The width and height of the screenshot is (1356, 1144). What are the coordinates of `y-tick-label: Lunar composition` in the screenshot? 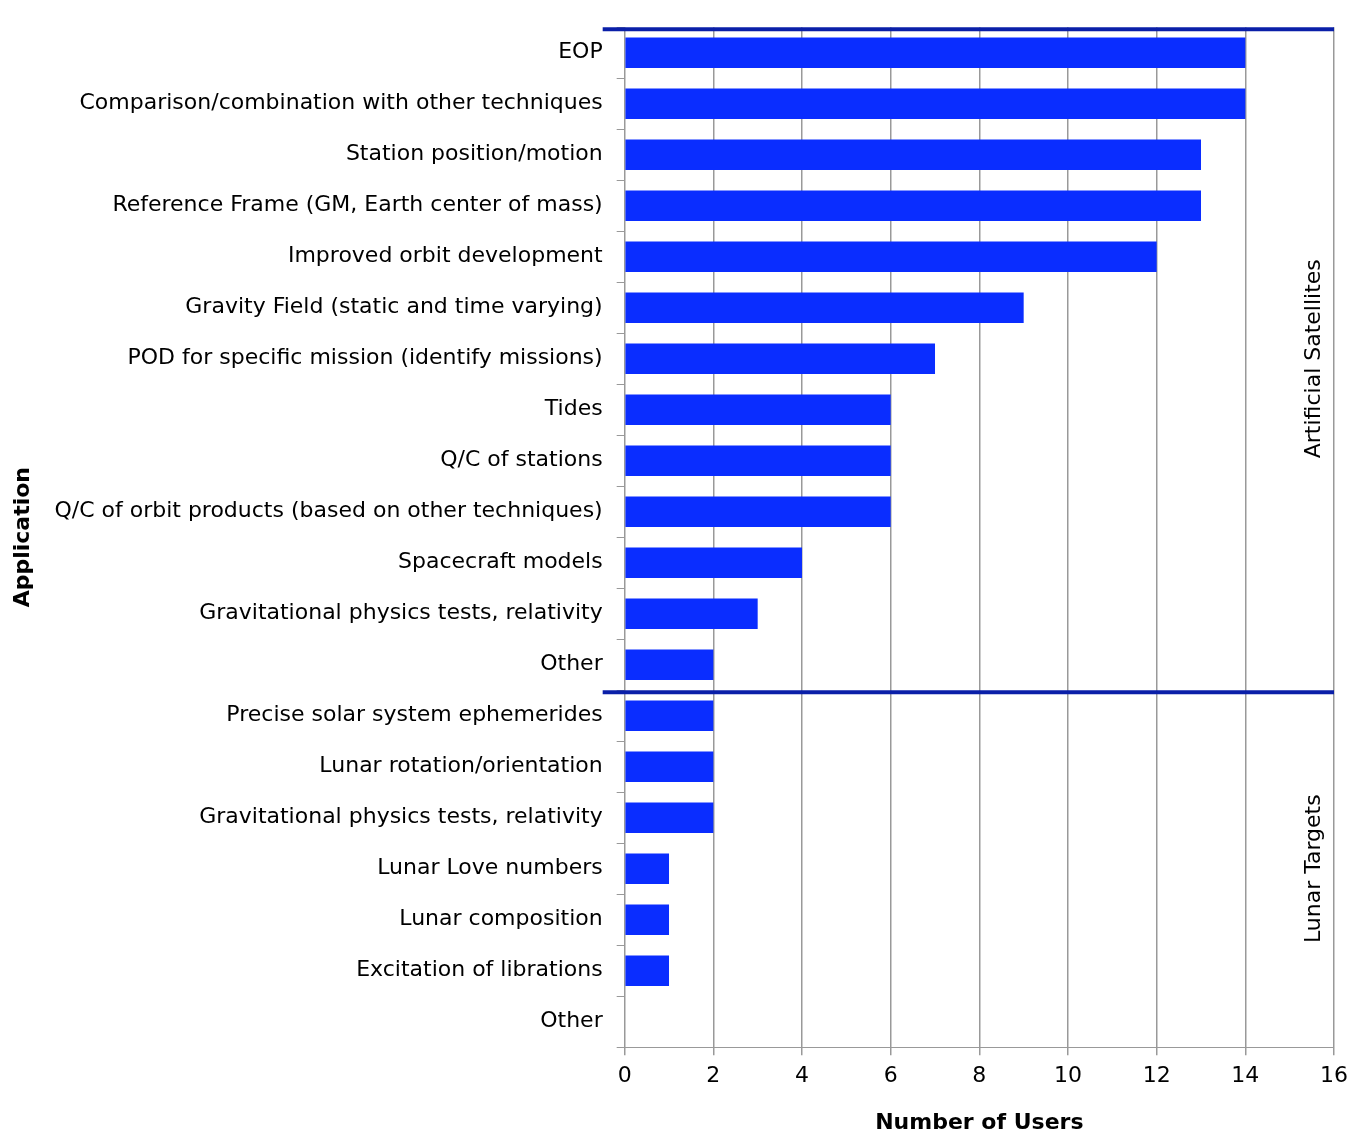 It's located at (501, 918).